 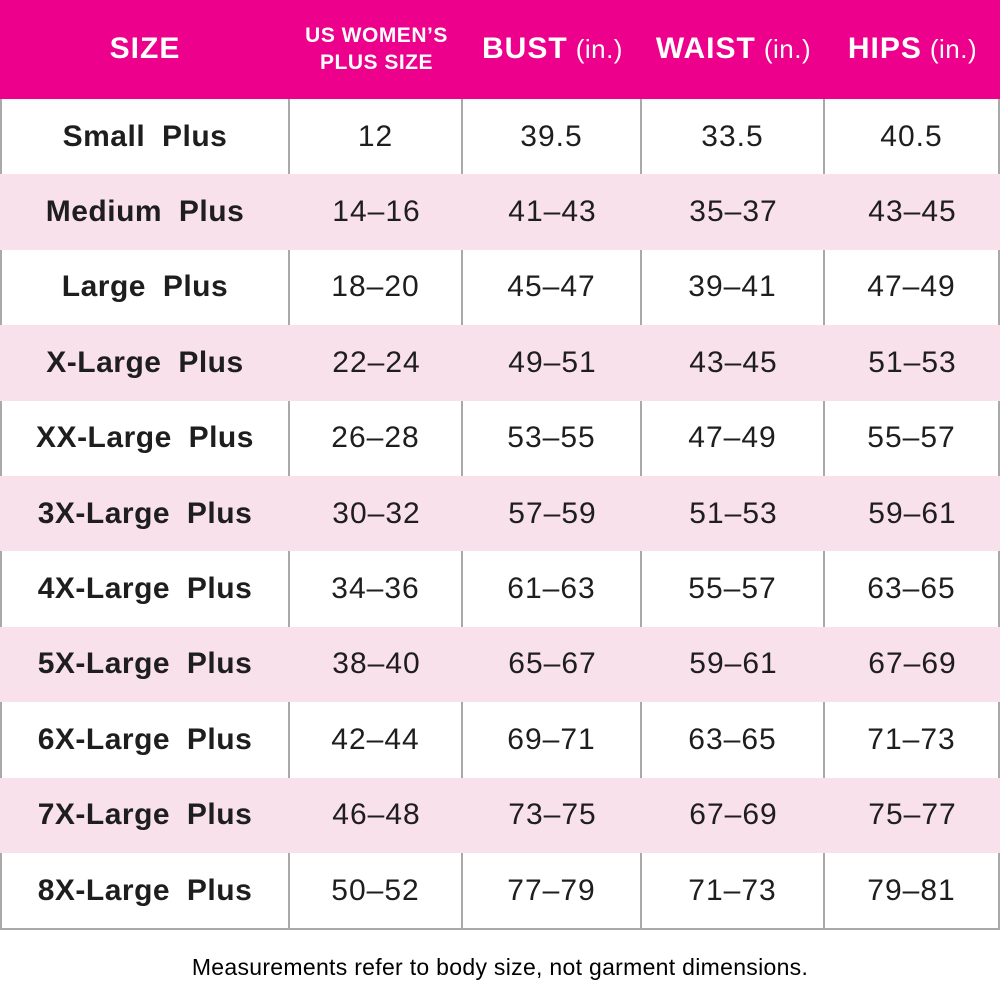 What do you see at coordinates (145, 589) in the screenshot?
I see `cell-size: 4X-Large Plus` at bounding box center [145, 589].